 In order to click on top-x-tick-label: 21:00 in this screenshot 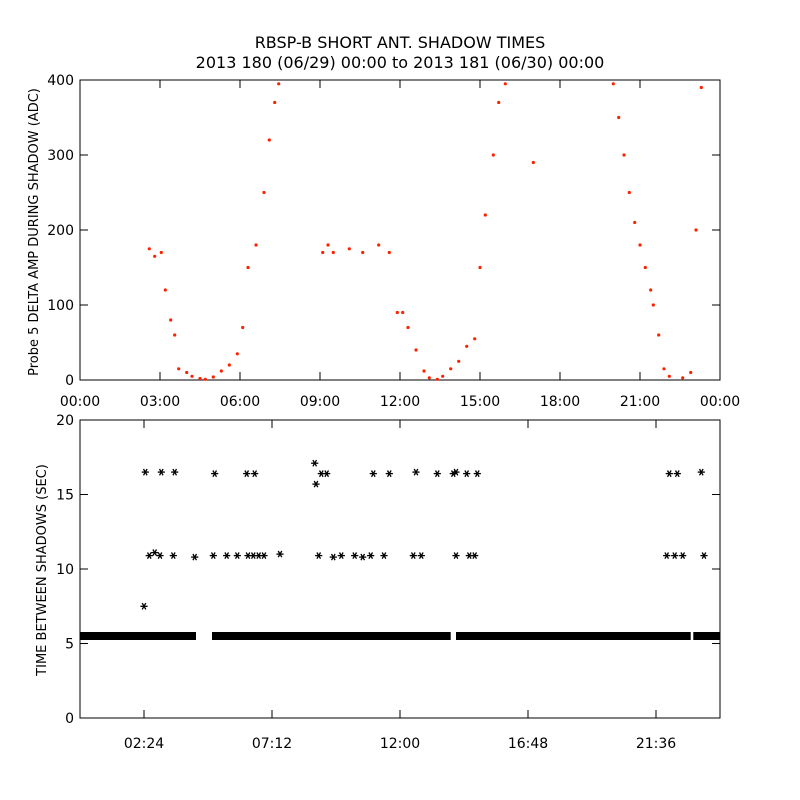, I will do `click(640, 402)`.